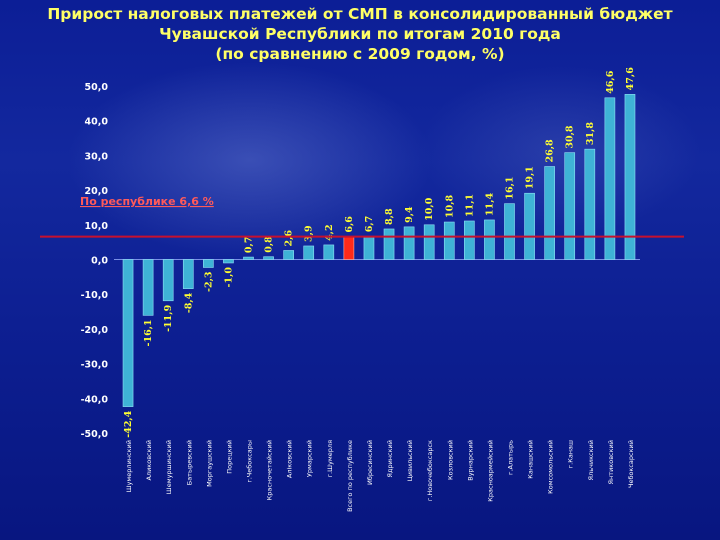  Describe the element at coordinates (149, 460) in the screenshot. I see `category-label: Аликовский` at that location.